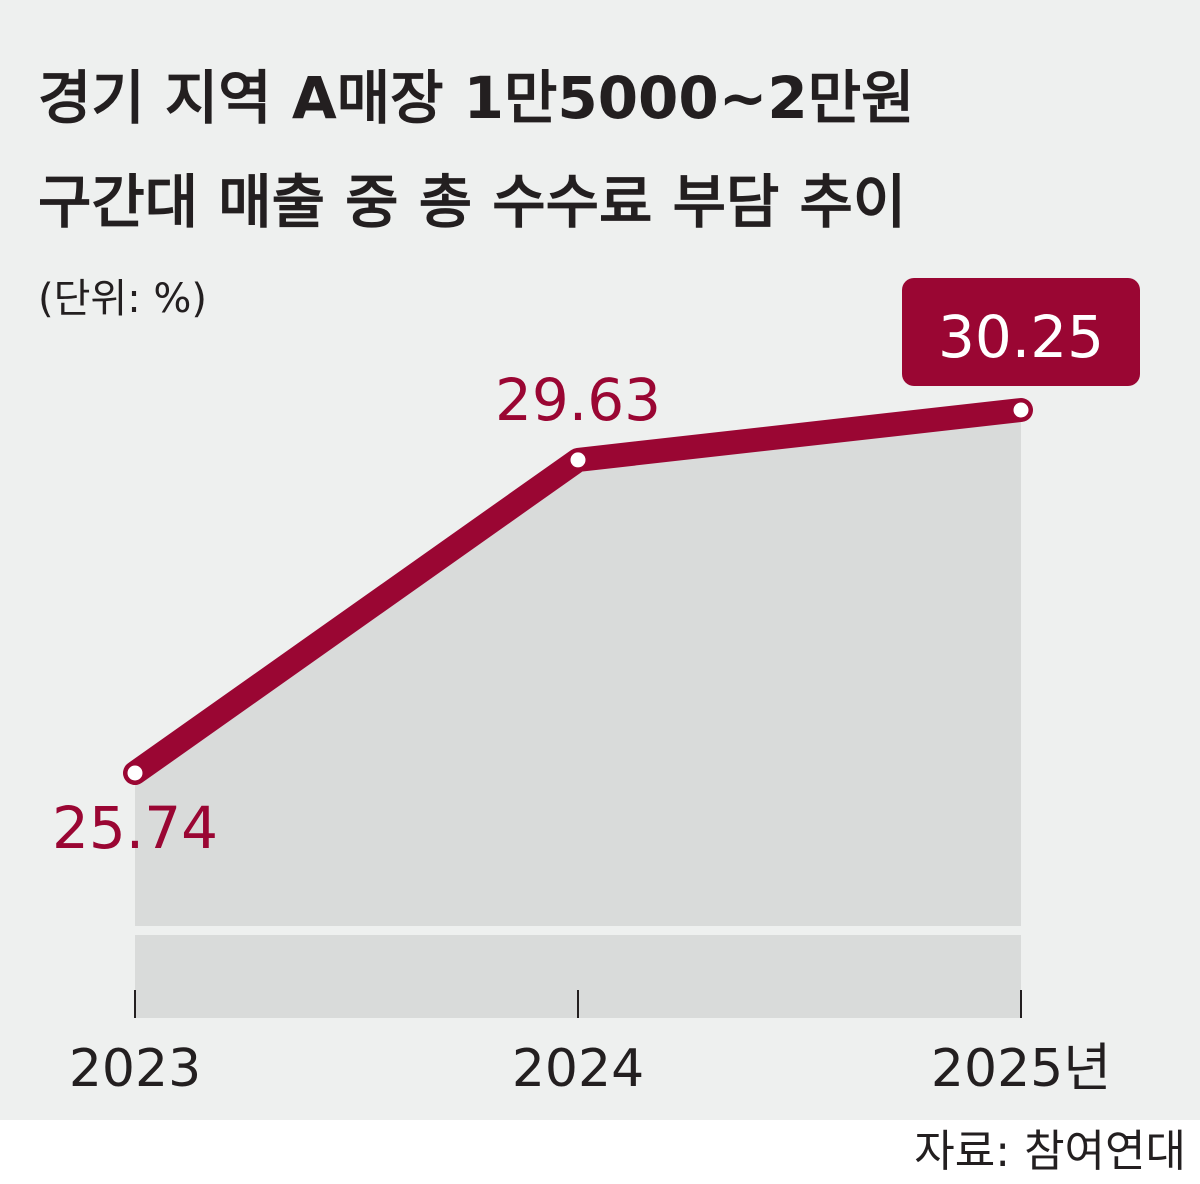 Image resolution: width=1200 pixels, height=1184 pixels. I want to click on x-tick-label-2025: 2025년, so click(1021, 1069).